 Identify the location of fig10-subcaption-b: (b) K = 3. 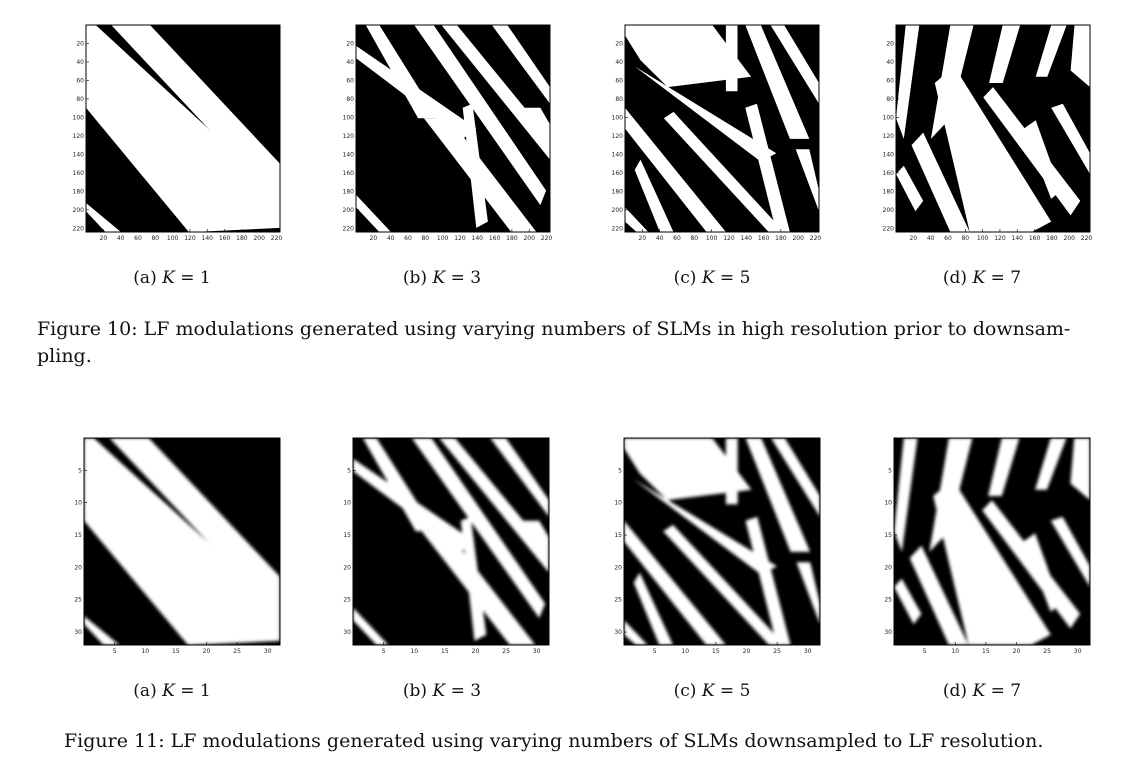
(442, 278).